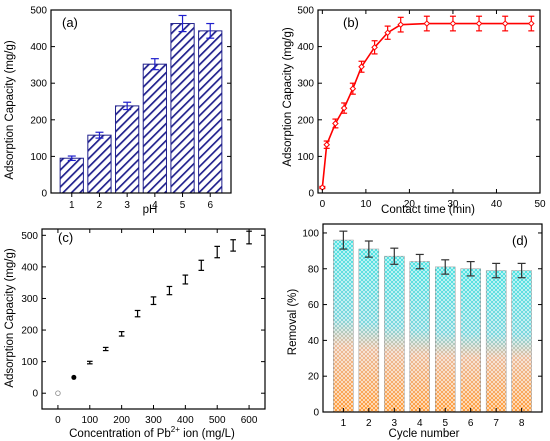  I want to click on panel-c-y-tick-label: 300, so click(29, 299).